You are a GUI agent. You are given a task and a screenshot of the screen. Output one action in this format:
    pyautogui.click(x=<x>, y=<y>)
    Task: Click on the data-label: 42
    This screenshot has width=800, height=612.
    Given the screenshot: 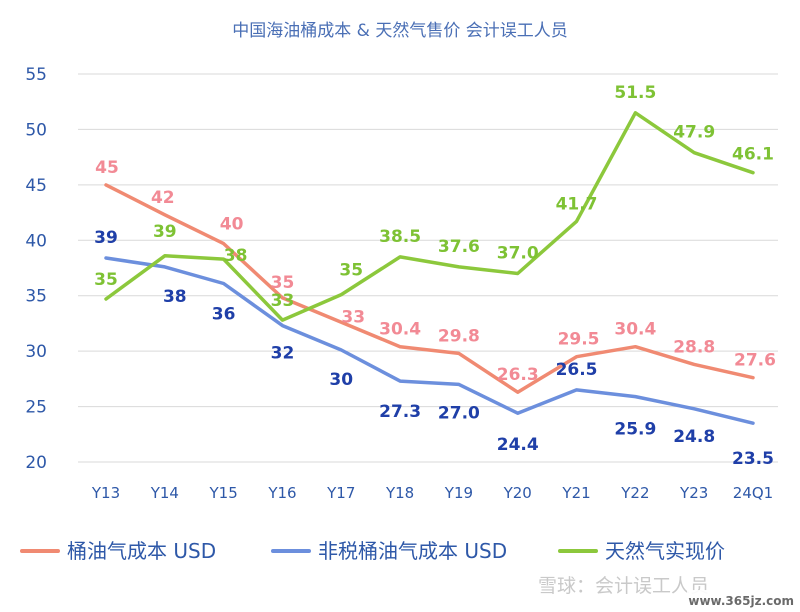 What is the action you would take?
    pyautogui.click(x=163, y=198)
    